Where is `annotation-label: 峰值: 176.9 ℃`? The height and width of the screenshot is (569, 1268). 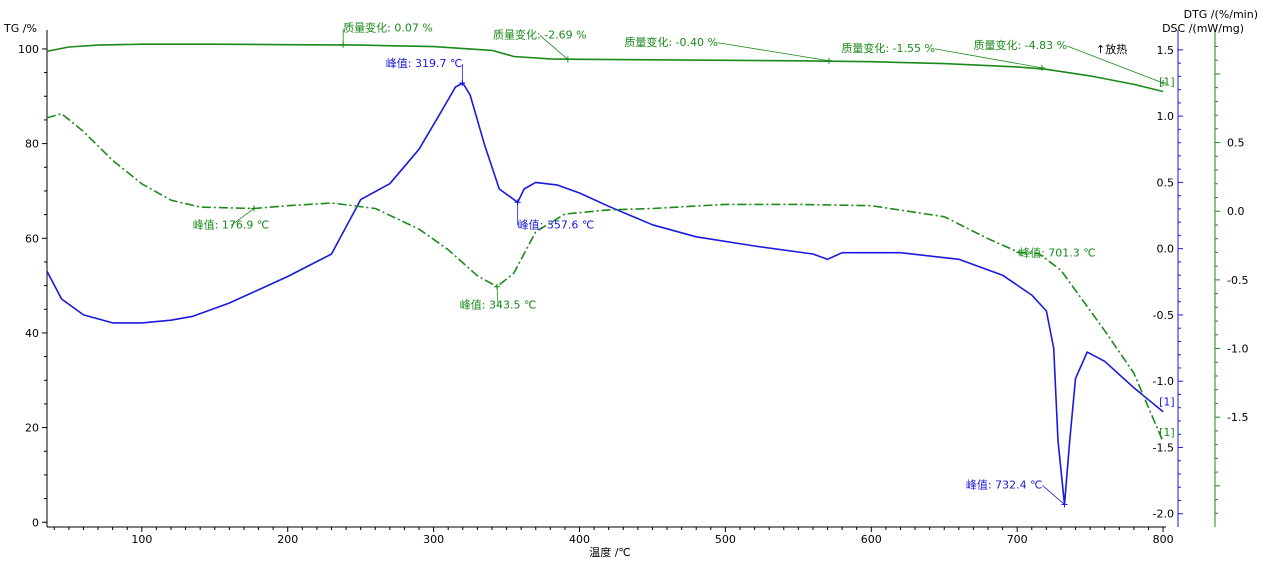
annotation-label: 峰值: 176.9 ℃ is located at coordinates (231, 224).